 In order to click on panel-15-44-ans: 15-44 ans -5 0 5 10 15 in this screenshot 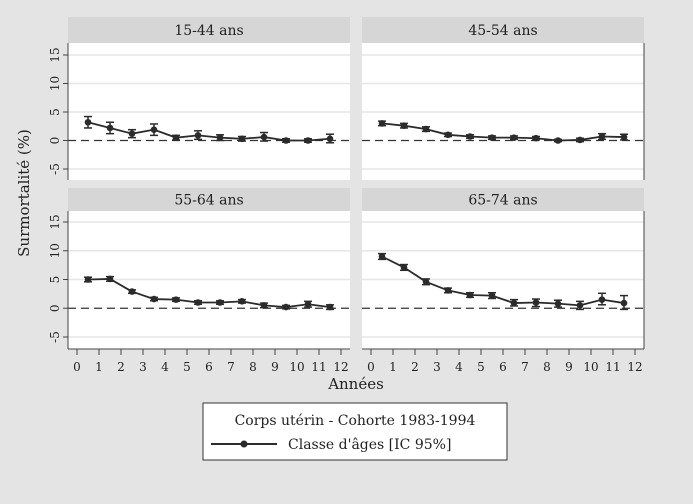, I will do `click(199, 98)`.